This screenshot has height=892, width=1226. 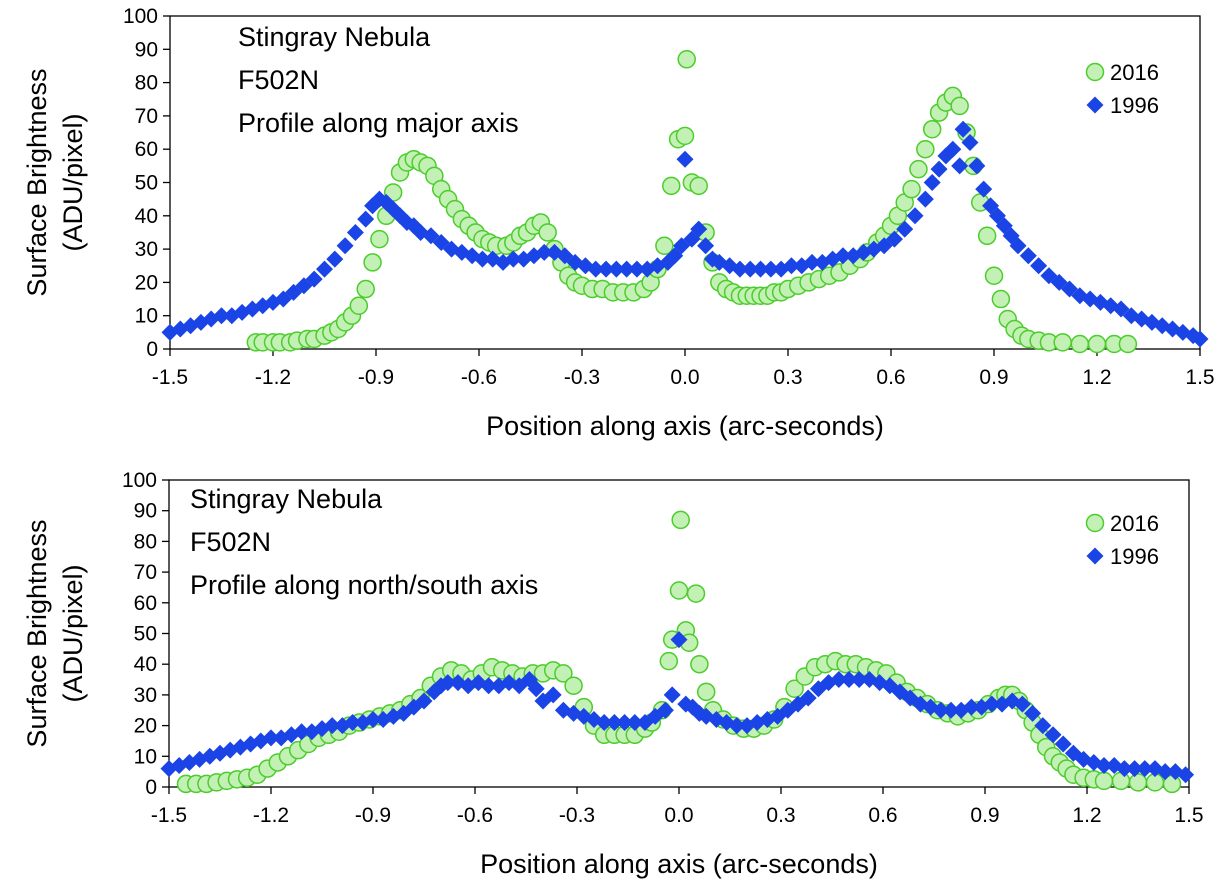 I want to click on x-tick-label: 1.2, so click(x=1096, y=377).